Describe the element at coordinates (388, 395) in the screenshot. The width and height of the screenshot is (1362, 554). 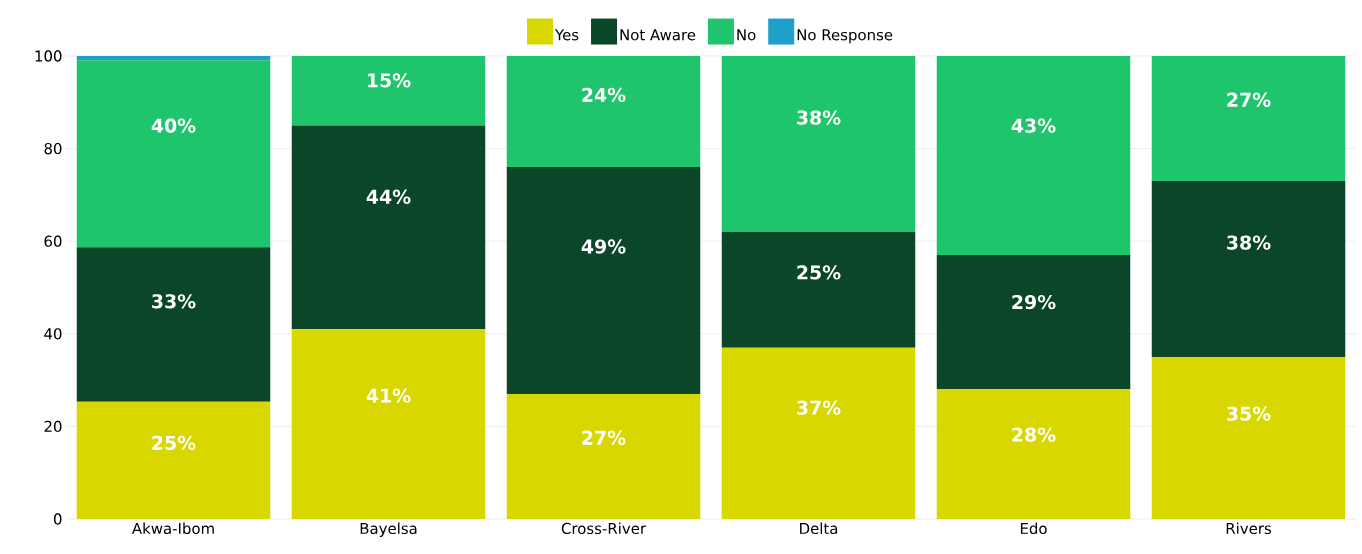
I see `data-label: 41%` at that location.